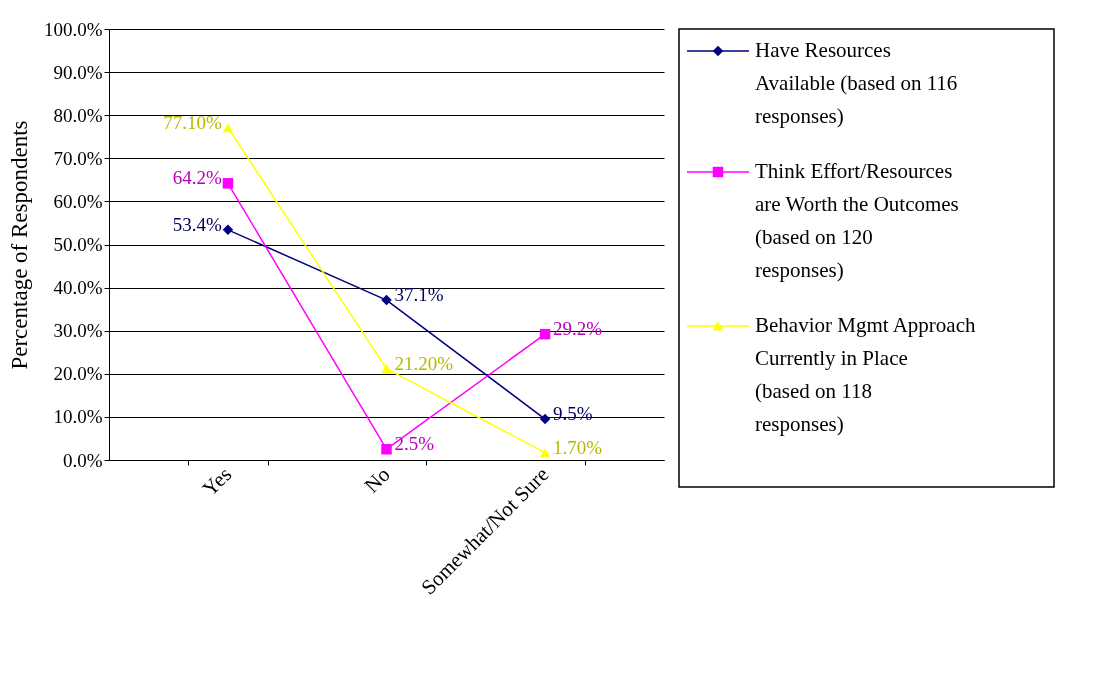  Describe the element at coordinates (78, 158) in the screenshot. I see `y-tick-label: 70.0%` at that location.